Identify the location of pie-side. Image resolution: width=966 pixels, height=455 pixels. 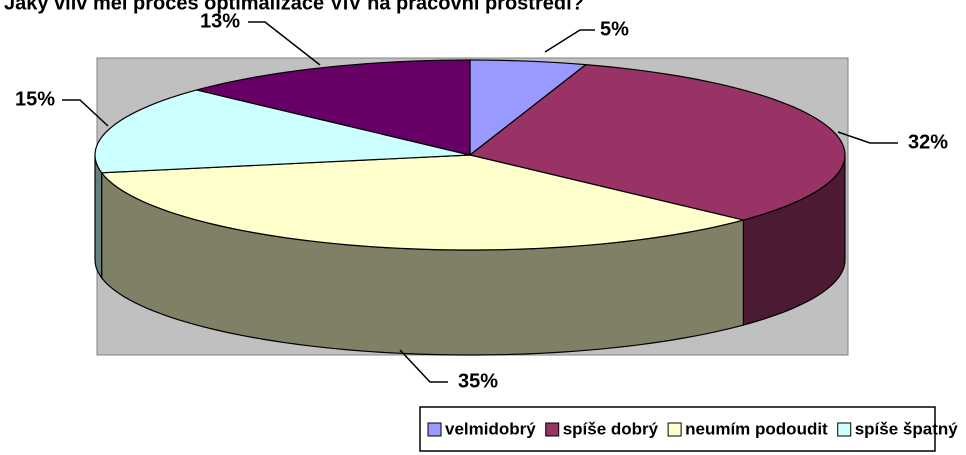
(98, 217).